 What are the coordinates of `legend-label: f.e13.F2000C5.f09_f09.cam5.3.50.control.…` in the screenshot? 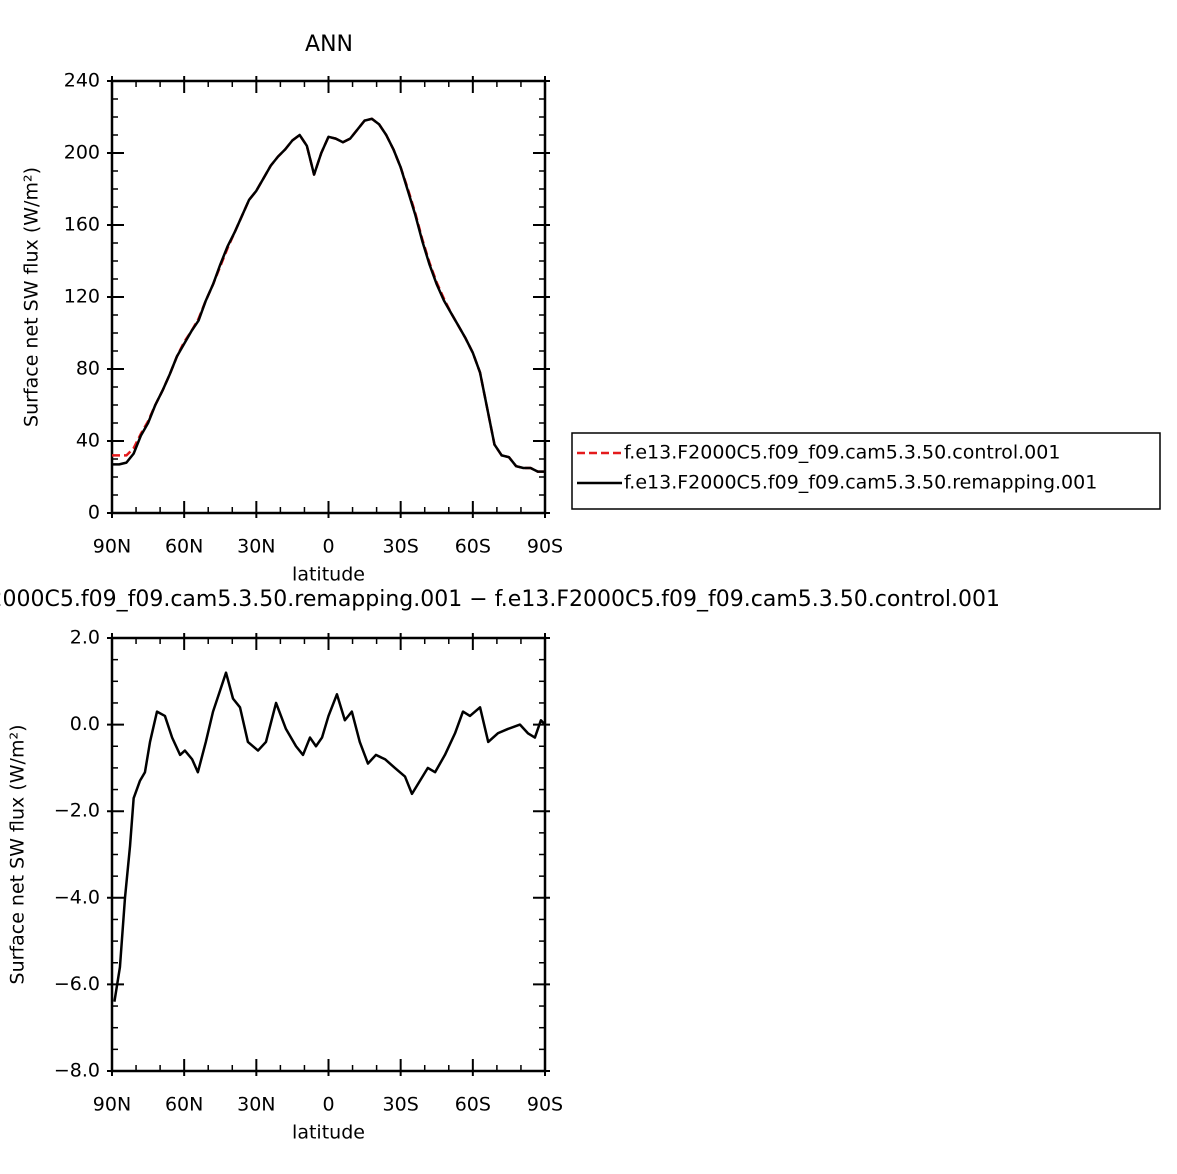 It's located at (842, 453).